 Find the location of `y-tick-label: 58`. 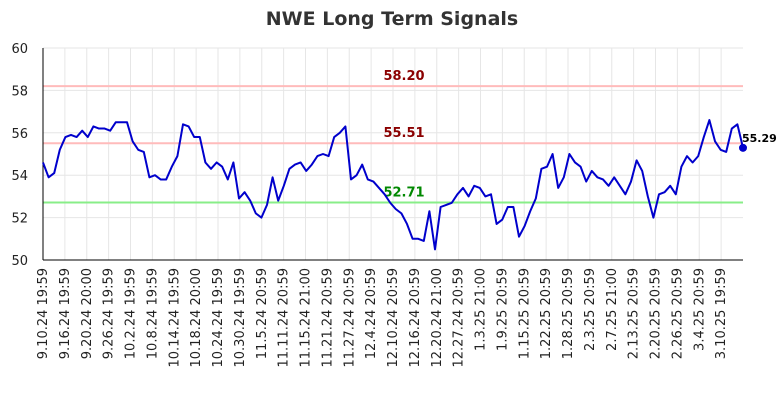

y-tick-label: 58 is located at coordinates (19, 91).